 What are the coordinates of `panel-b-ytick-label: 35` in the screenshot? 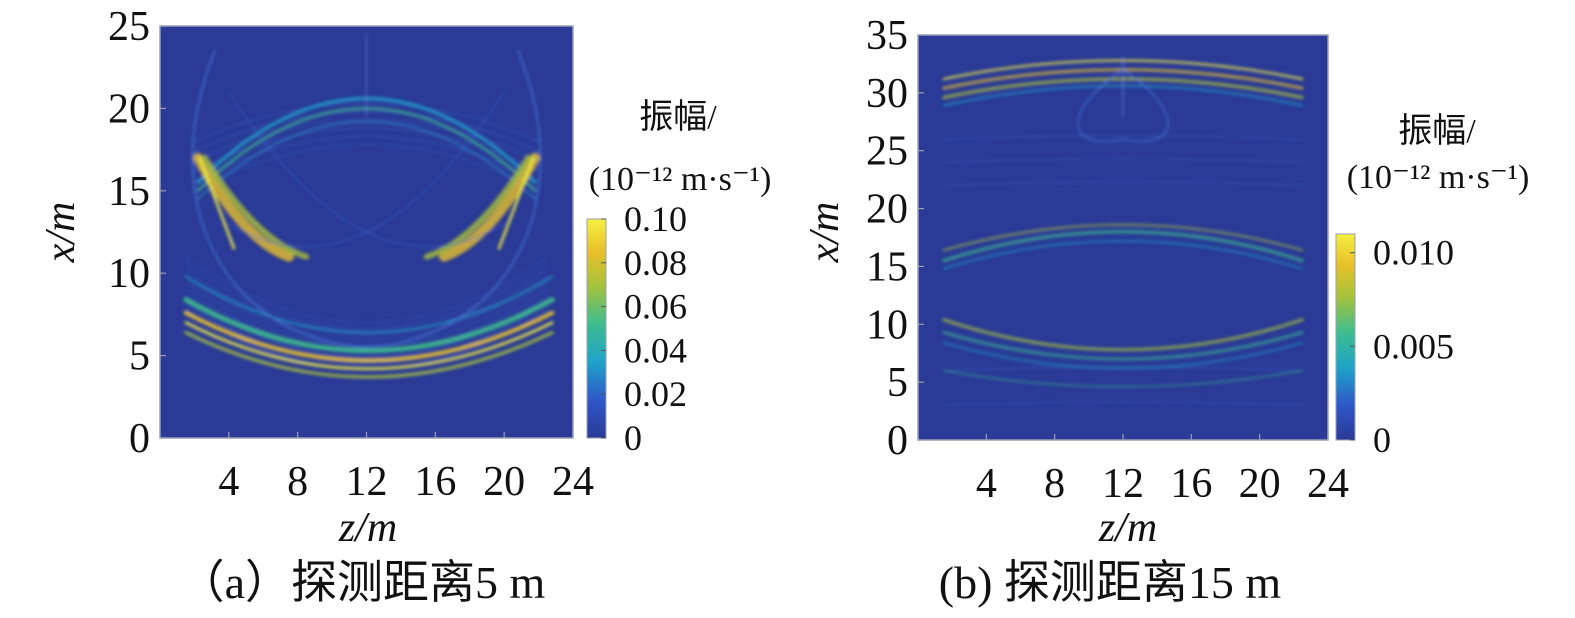 It's located at (887, 36).